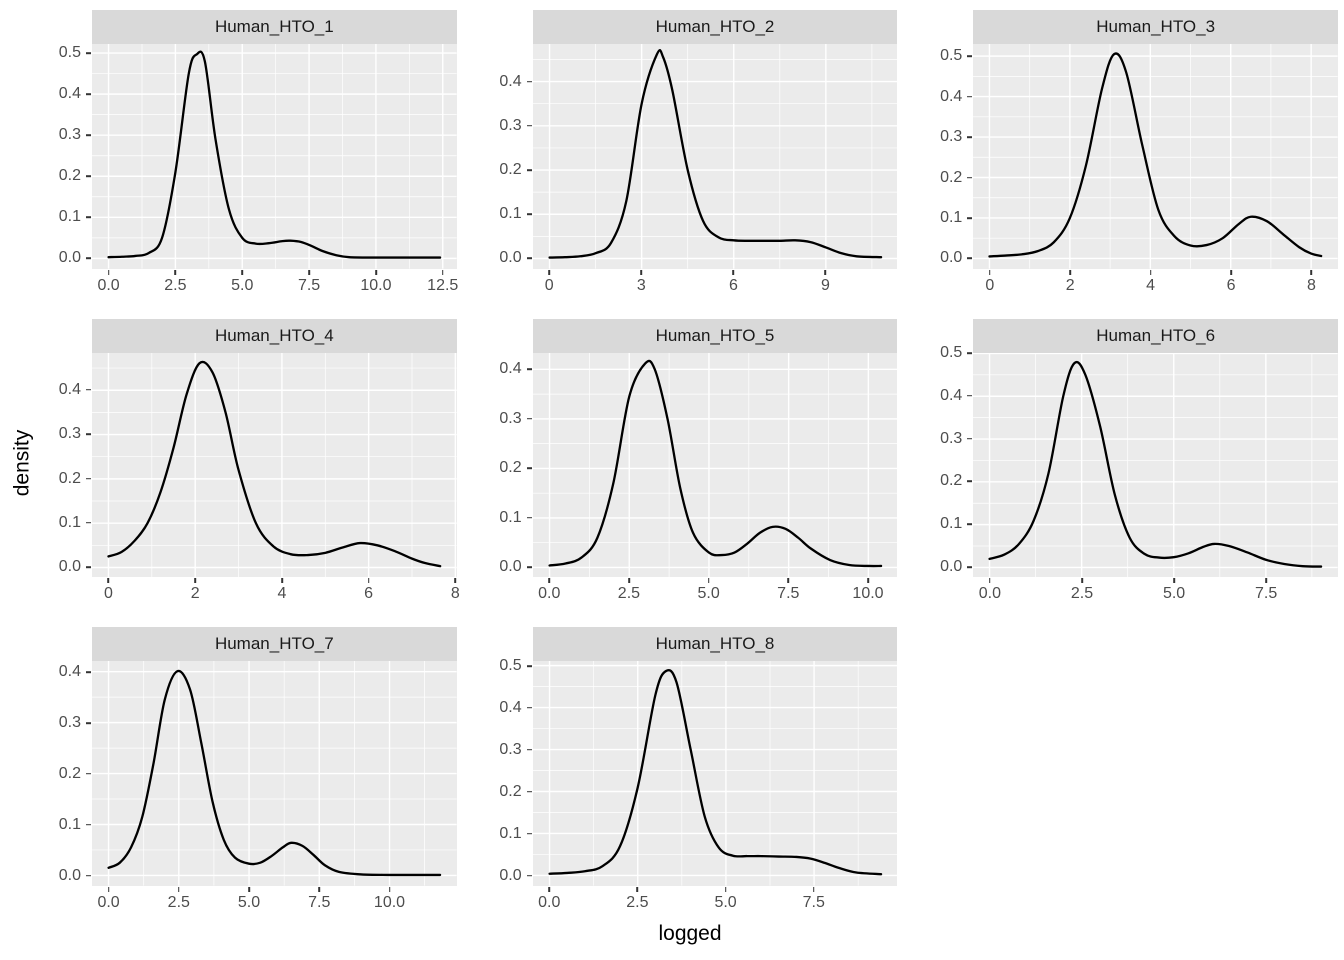  Describe the element at coordinates (825, 285) in the screenshot. I see `x-tick-label: 9` at that location.